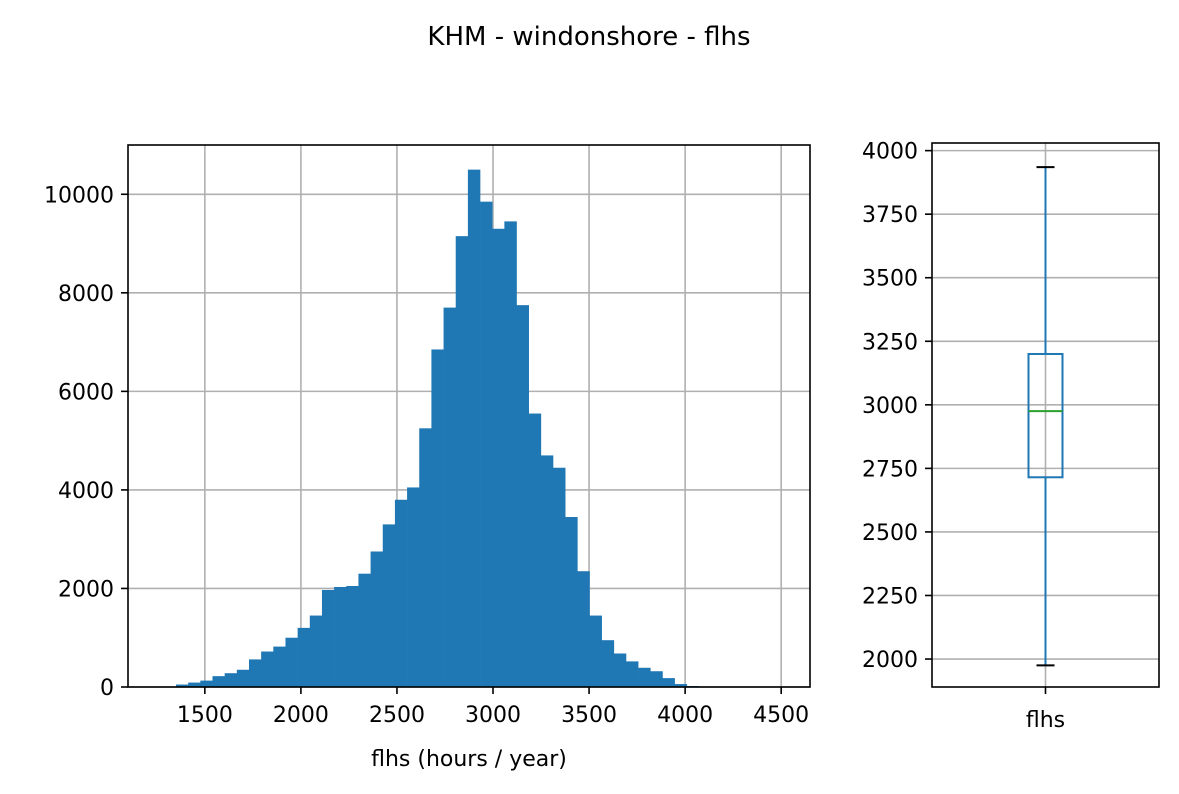 Image resolution: width=1179 pixels, height=794 pixels. Describe the element at coordinates (781, 715) in the screenshot. I see `histogram-x-tick-label: 4500` at that location.